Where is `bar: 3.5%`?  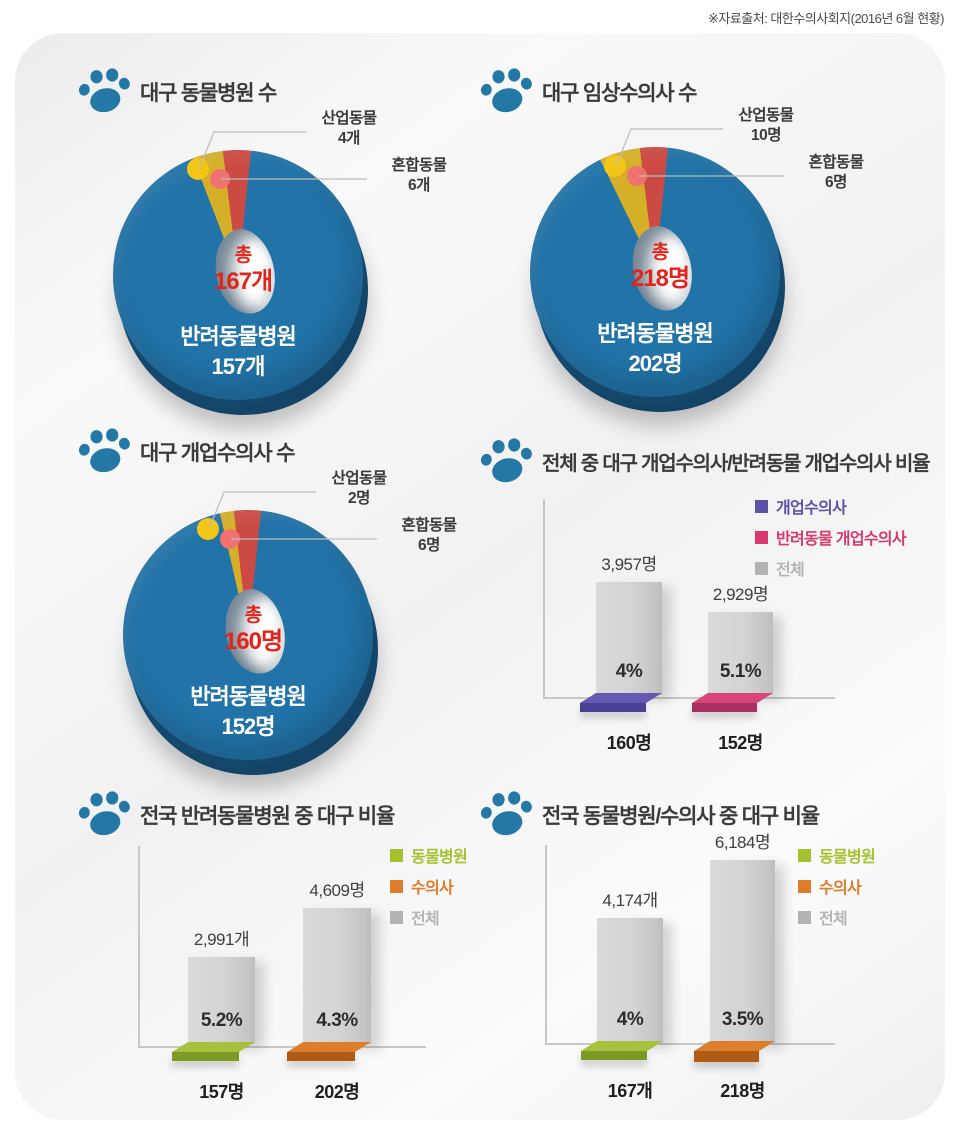
bar: 3.5% is located at coordinates (742, 951).